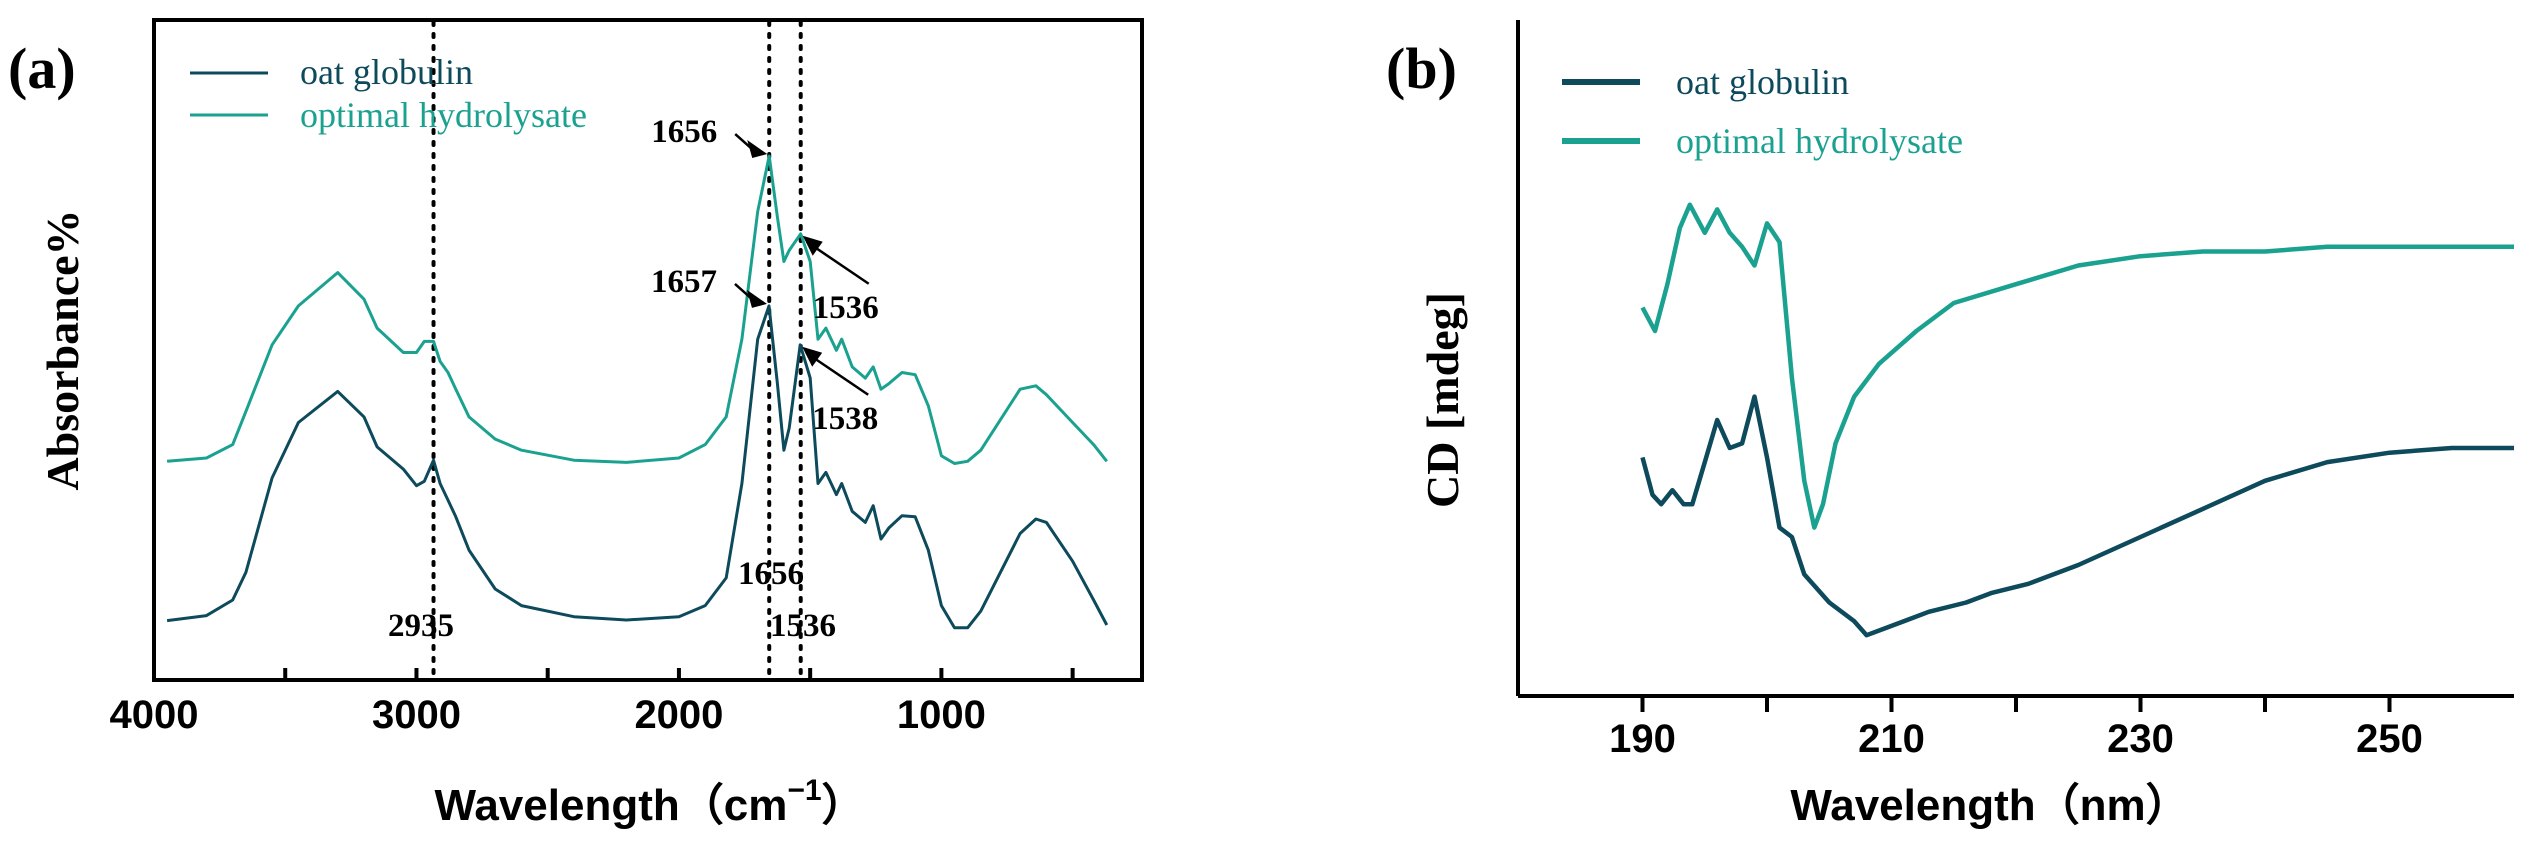  What do you see at coordinates (845, 419) in the screenshot?
I see `panel-a-annotation-label-3: 1538` at bounding box center [845, 419].